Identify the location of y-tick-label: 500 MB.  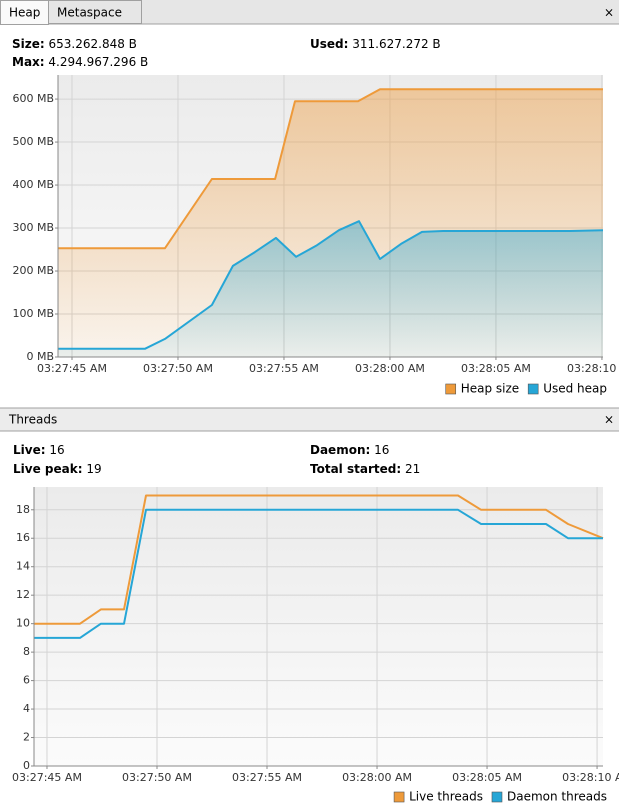
(33, 141).